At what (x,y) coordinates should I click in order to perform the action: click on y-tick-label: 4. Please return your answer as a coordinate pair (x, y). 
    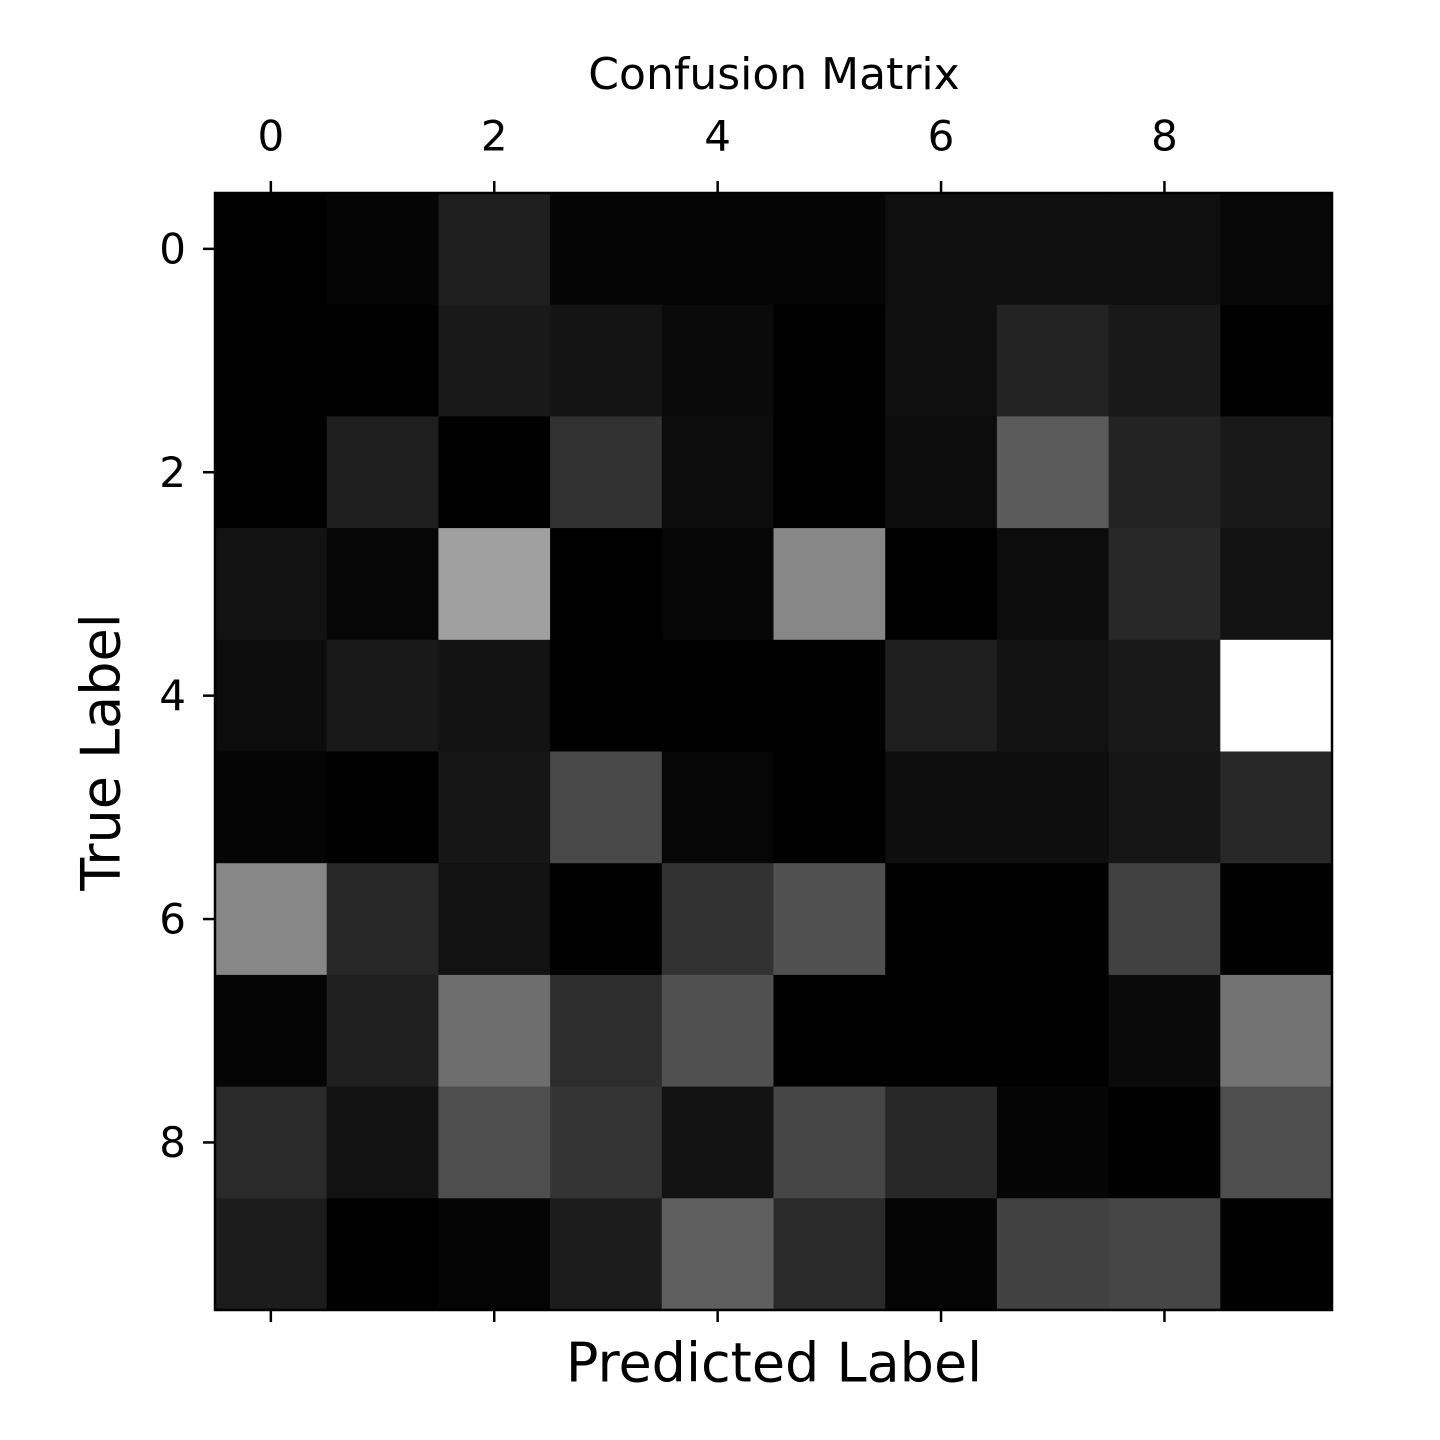
    Looking at the image, I should click on (172, 695).